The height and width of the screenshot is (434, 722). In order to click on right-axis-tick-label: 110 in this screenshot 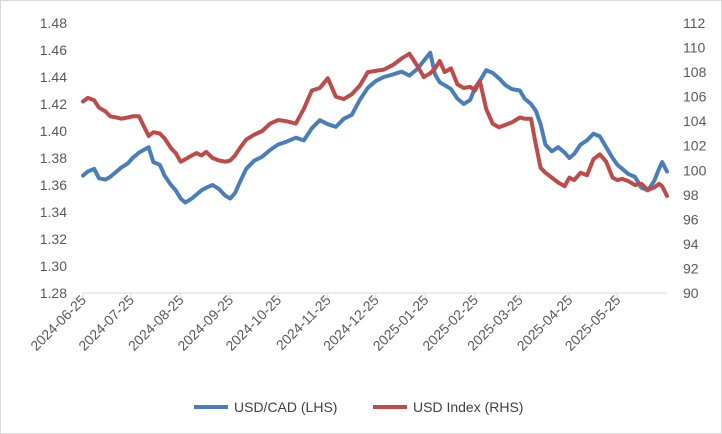, I will do `click(694, 48)`.